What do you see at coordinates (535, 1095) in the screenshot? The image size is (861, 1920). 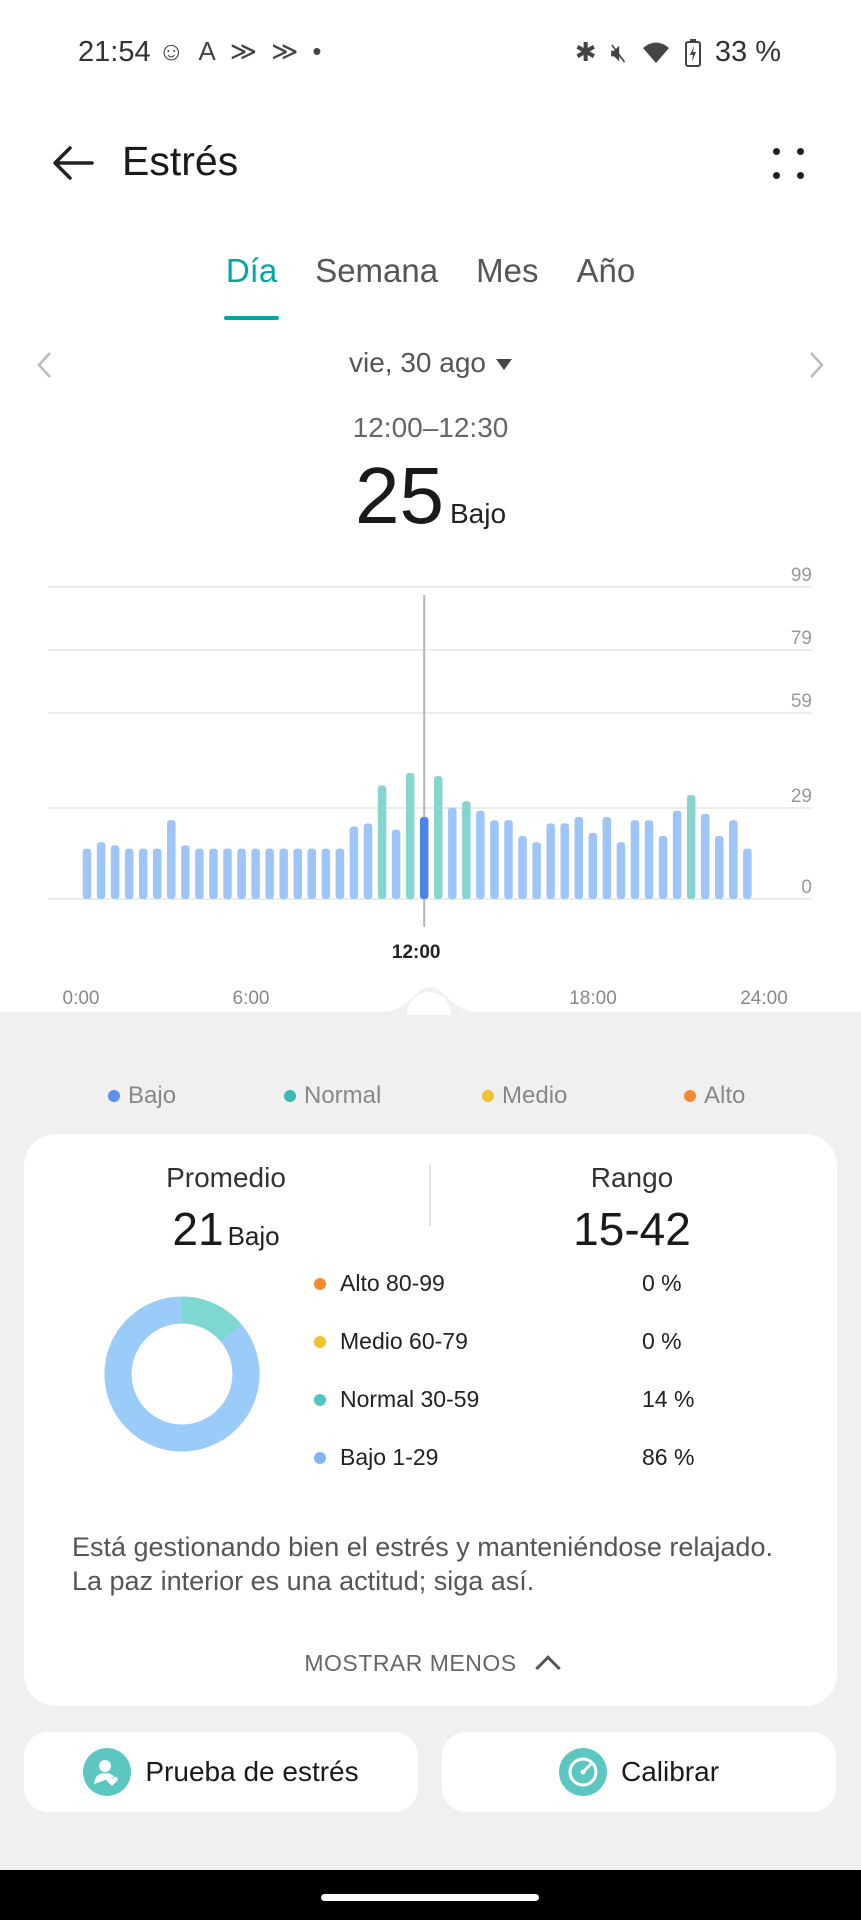 I see `legend-label: Medio` at bounding box center [535, 1095].